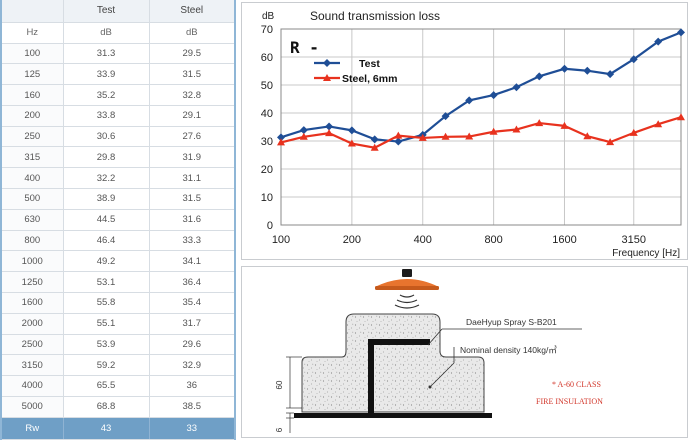 The height and width of the screenshot is (440, 690). I want to click on chart-annotation: R -, so click(304, 47).